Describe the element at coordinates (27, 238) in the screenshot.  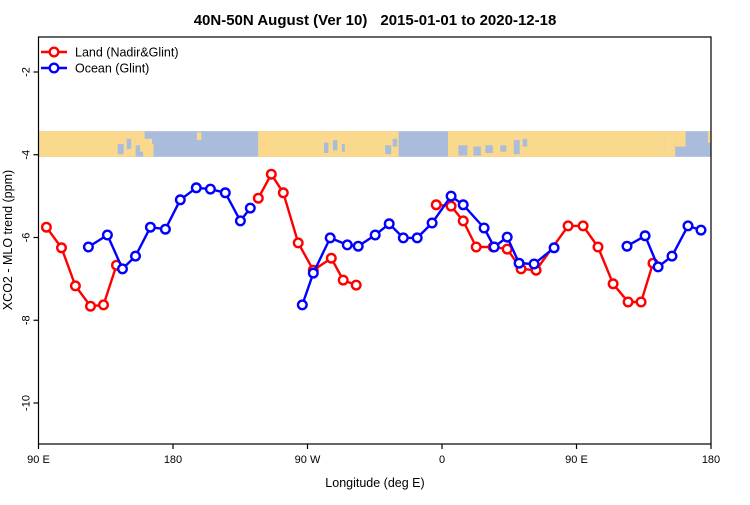
I see `y-tick-label: -6` at that location.